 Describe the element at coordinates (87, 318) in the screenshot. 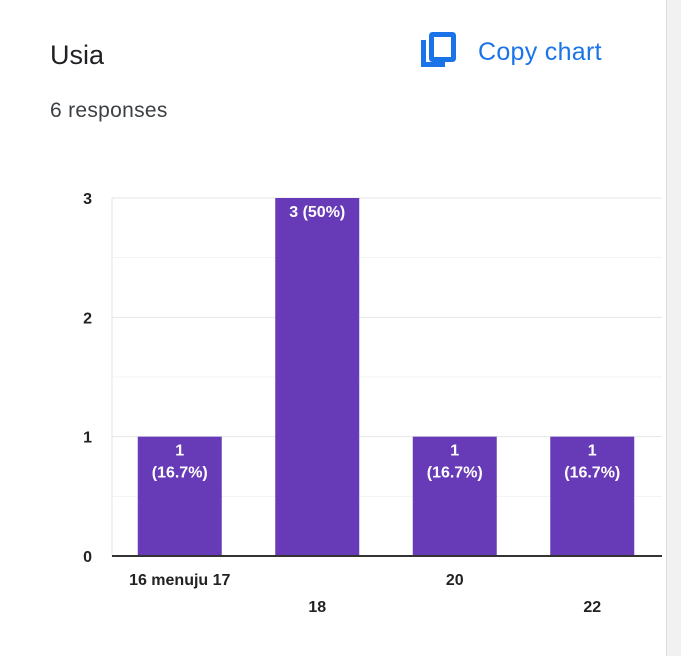

I see `y-tick-label: 2` at that location.